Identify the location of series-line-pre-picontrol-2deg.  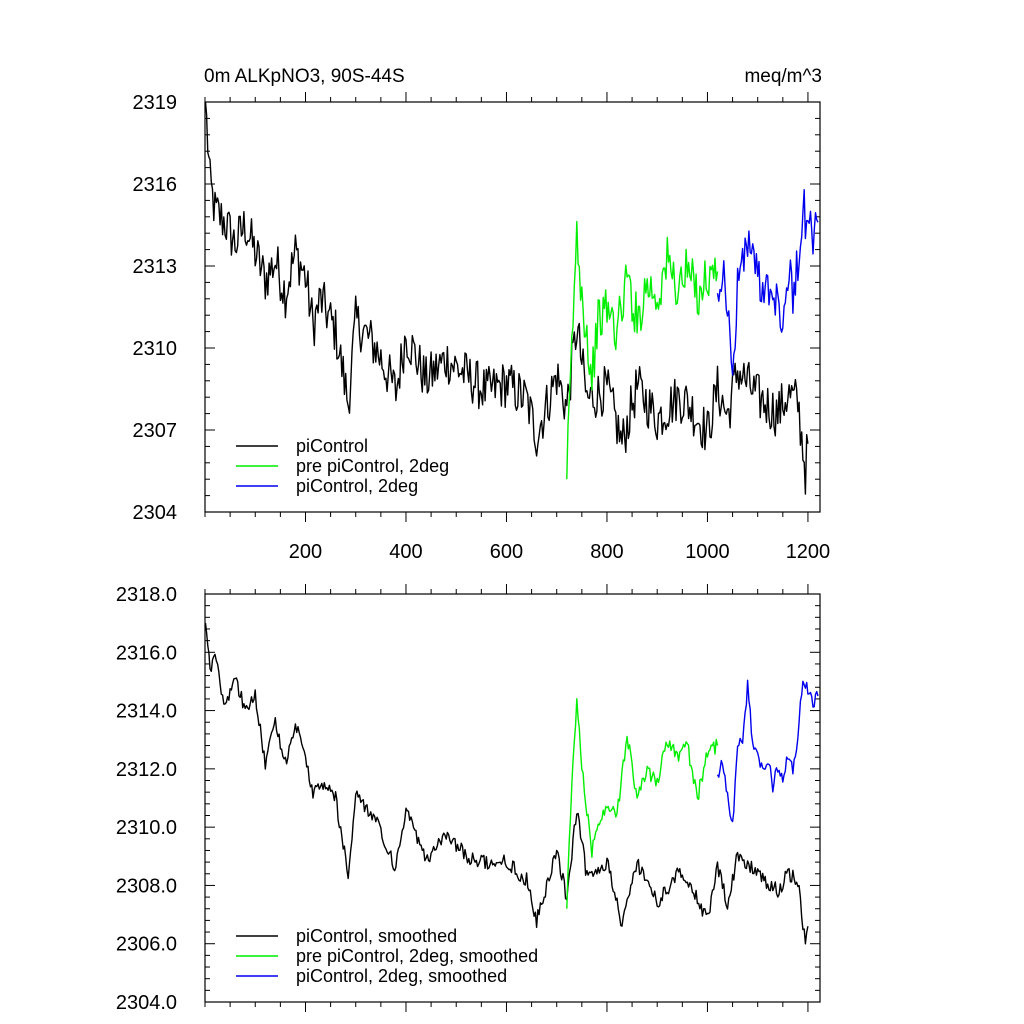
(642, 350).